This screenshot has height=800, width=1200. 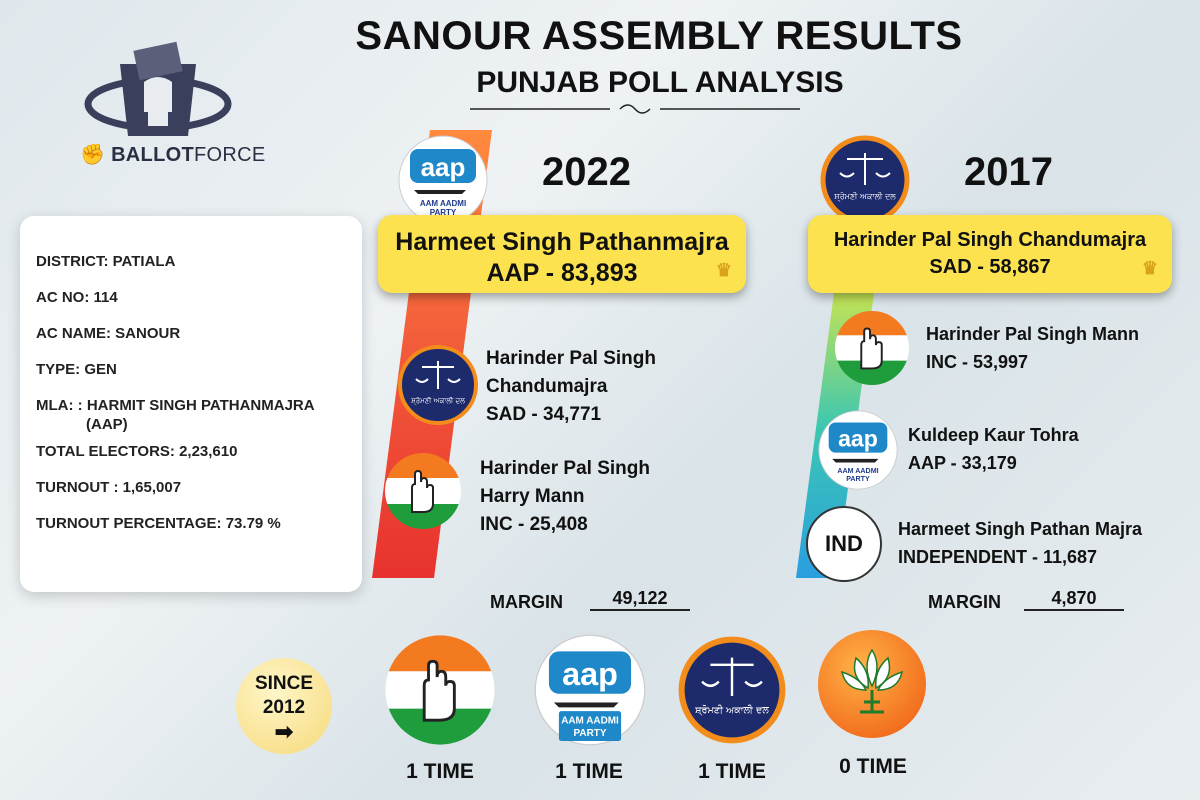 I want to click on type: TYPE: GEN, so click(x=76, y=369).